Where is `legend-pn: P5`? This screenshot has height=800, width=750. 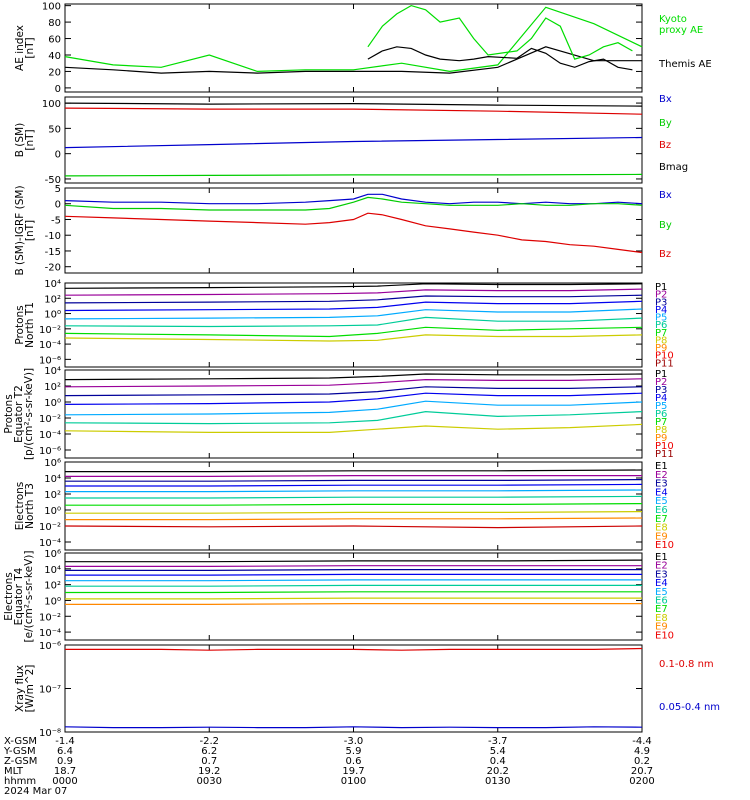
legend-pn: P5 is located at coordinates (661, 318).